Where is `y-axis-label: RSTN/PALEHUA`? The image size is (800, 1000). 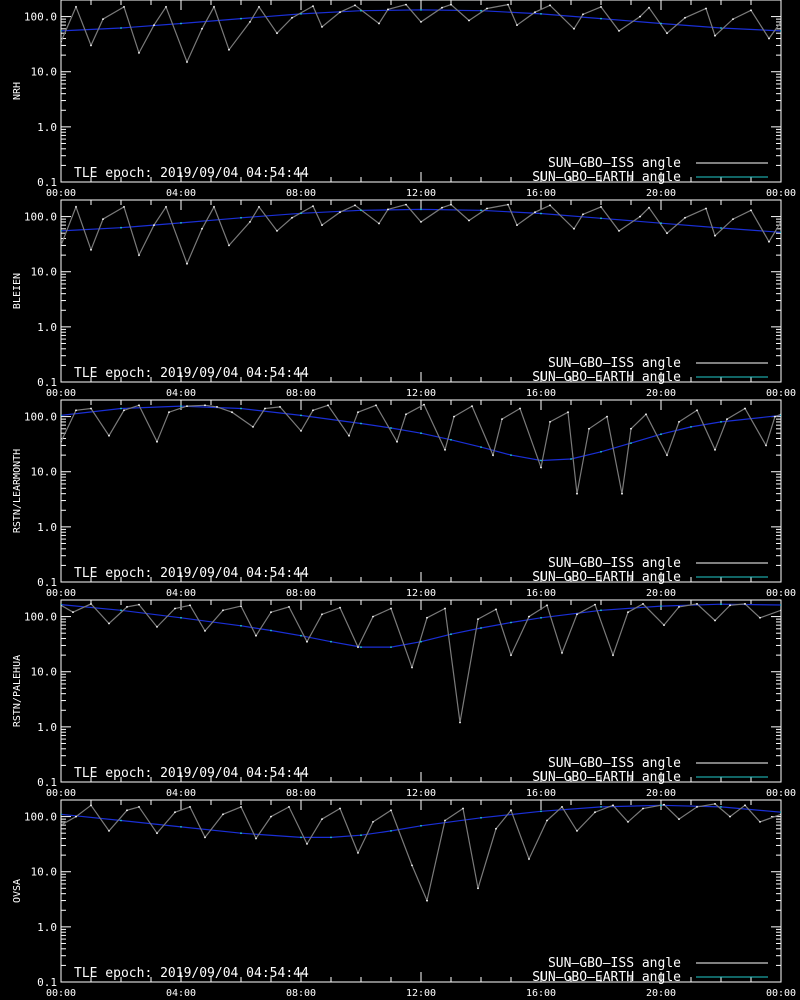 y-axis-label: RSTN/PALEHUA is located at coordinates (17, 691).